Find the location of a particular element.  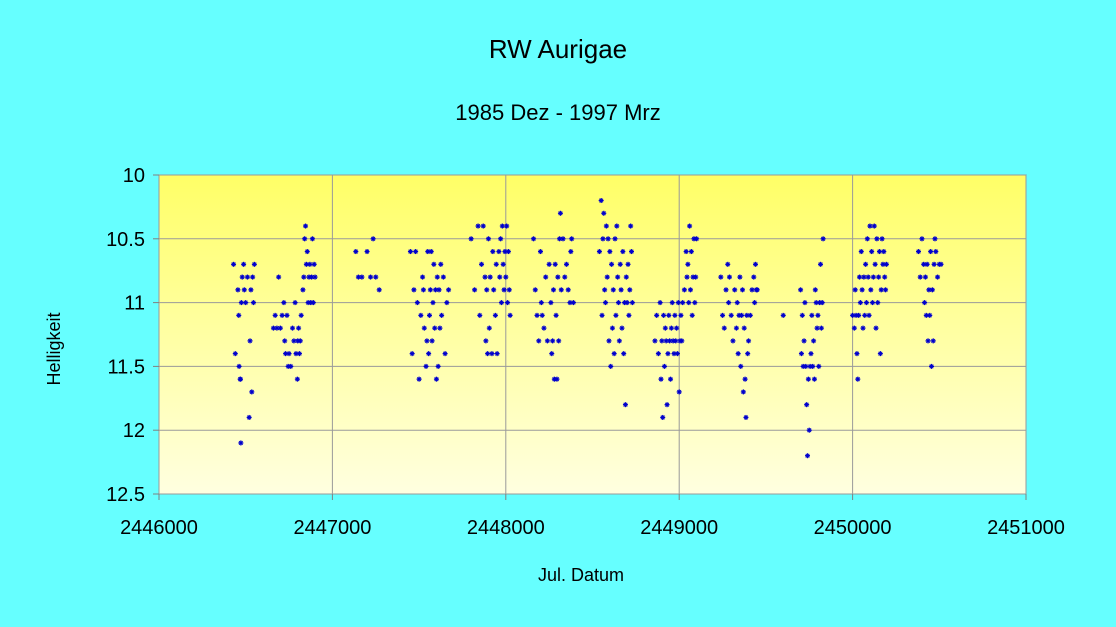

y-tick-label: 12.5 is located at coordinates (125, 495).